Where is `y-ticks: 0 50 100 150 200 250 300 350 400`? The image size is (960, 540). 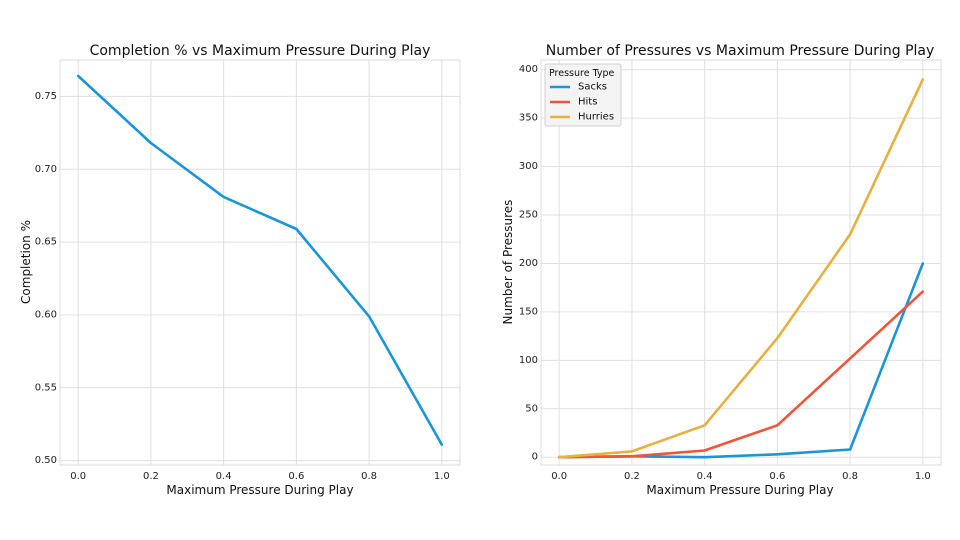 y-ticks: 0 50 100 150 200 250 300 350 400 is located at coordinates (528, 263).